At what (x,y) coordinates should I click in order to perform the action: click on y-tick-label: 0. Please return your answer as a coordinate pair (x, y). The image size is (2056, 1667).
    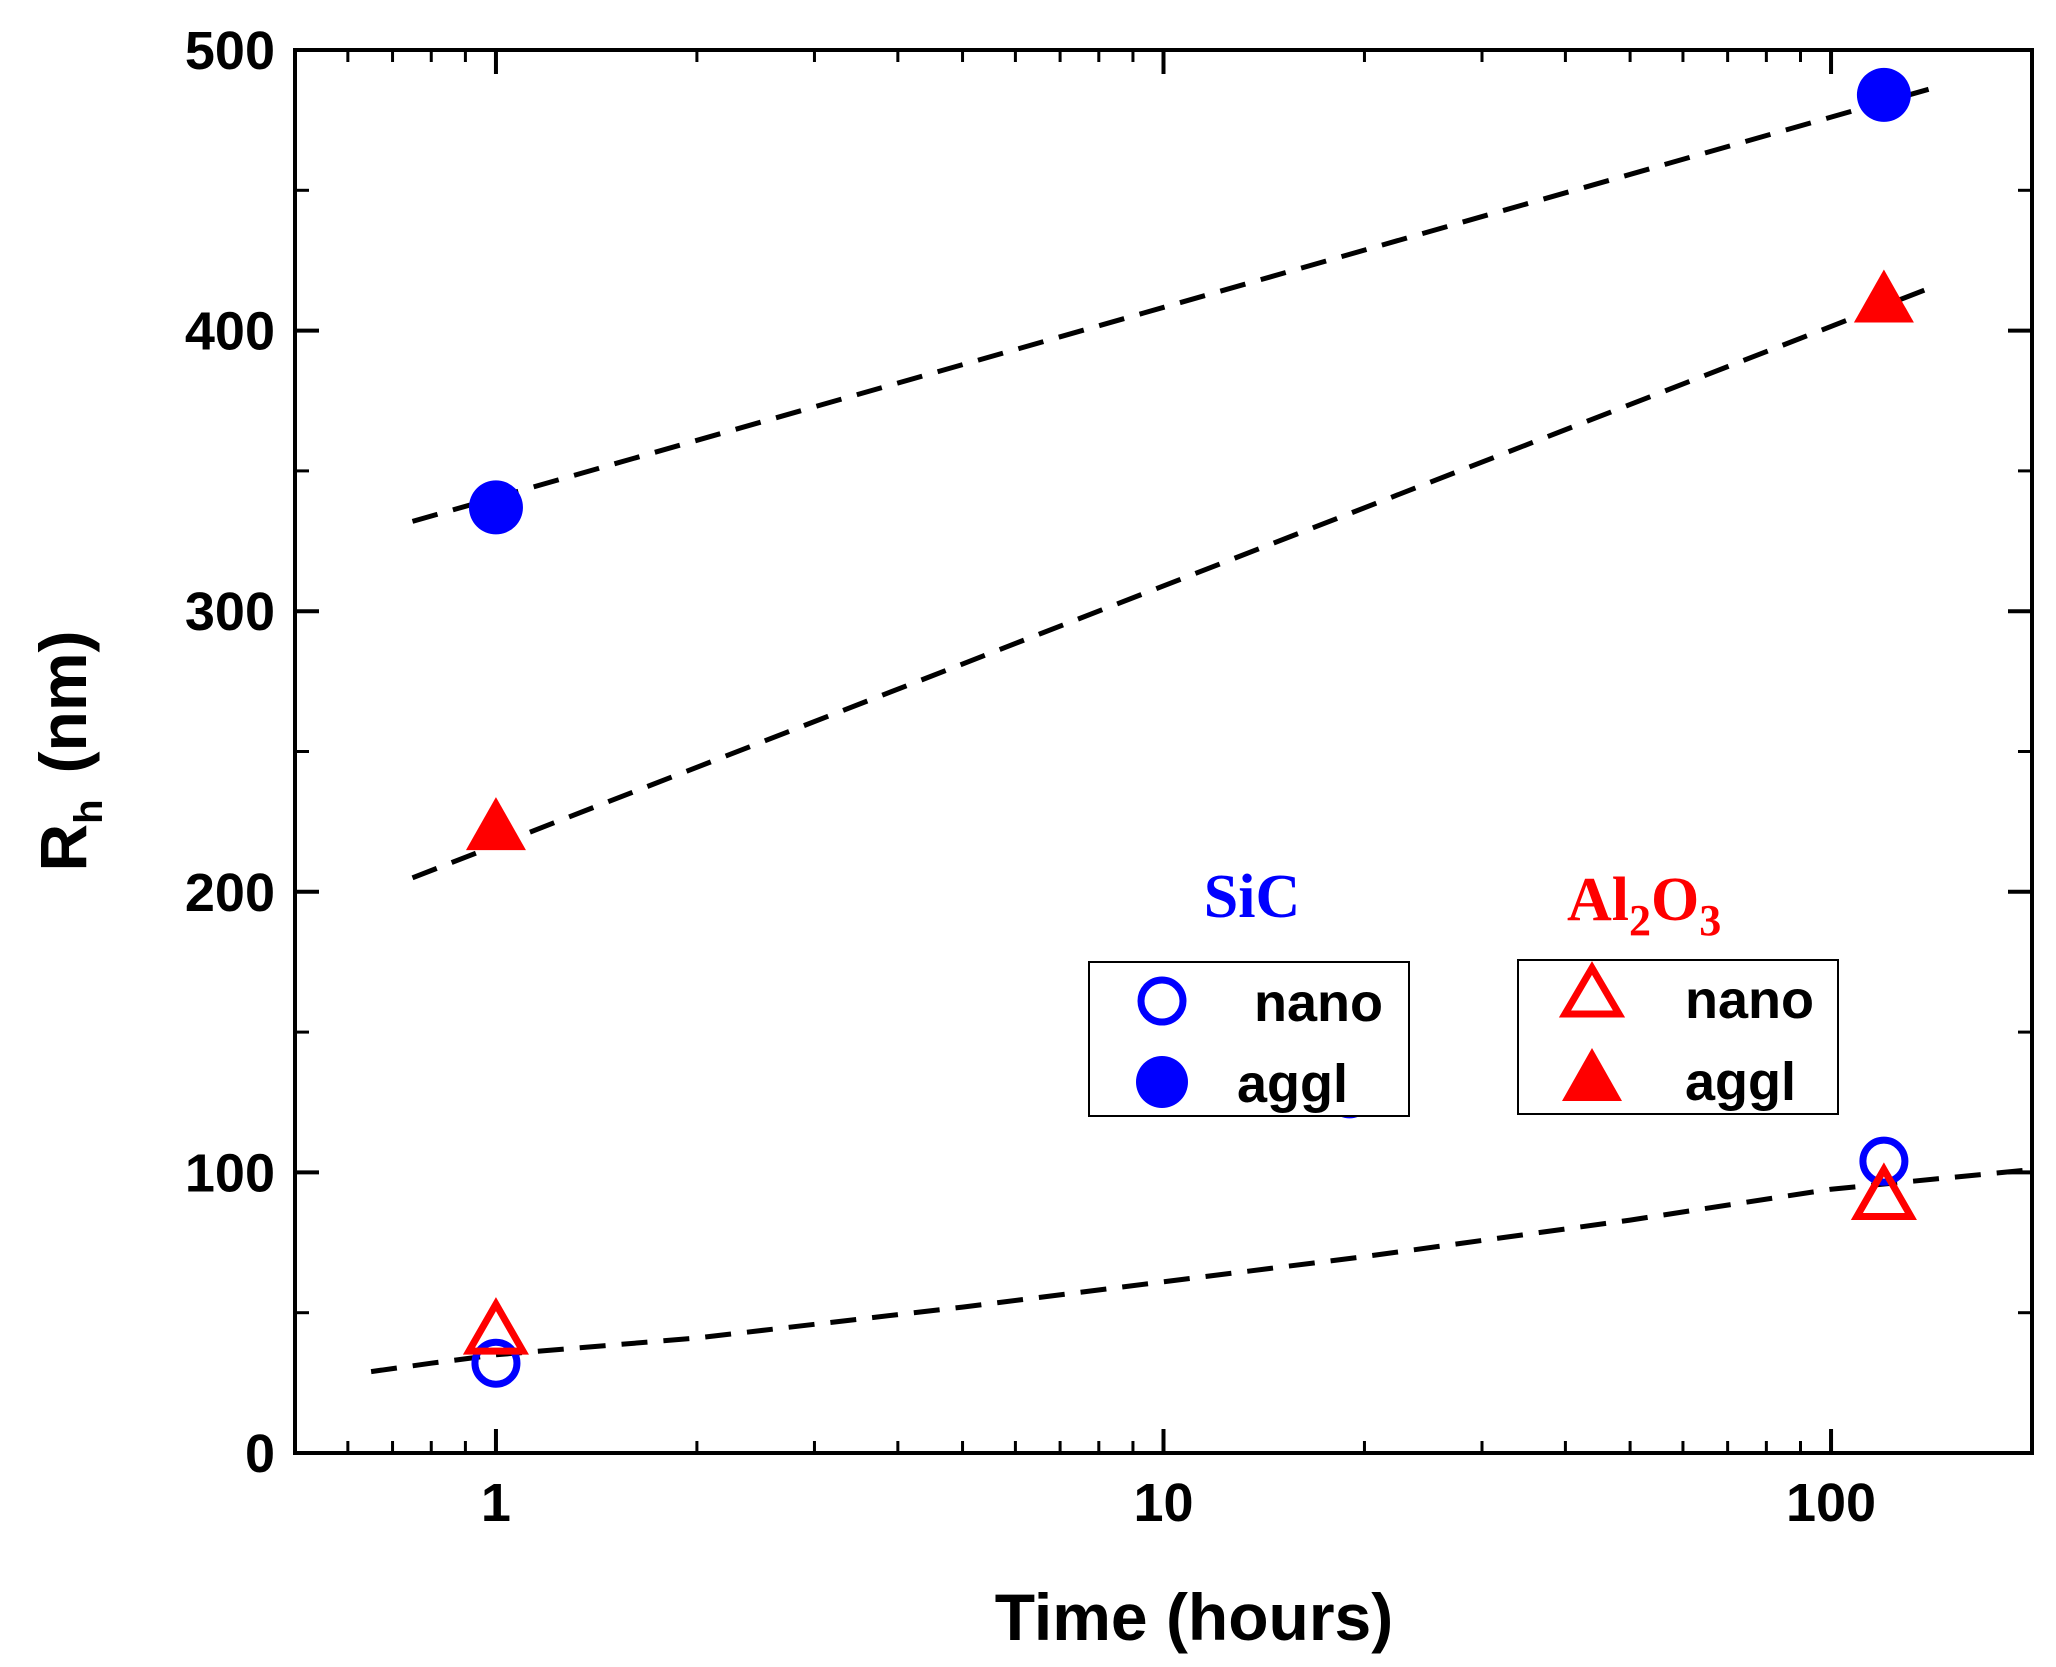
    Looking at the image, I should click on (260, 1454).